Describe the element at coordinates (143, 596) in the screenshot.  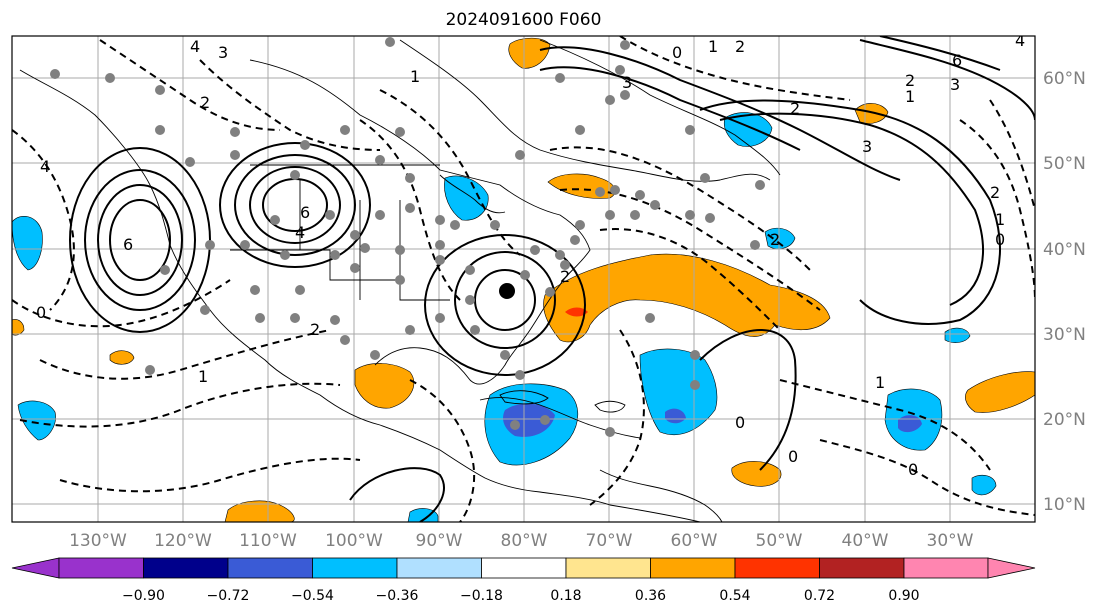
I see `colorbar-tick: −0.90` at that location.